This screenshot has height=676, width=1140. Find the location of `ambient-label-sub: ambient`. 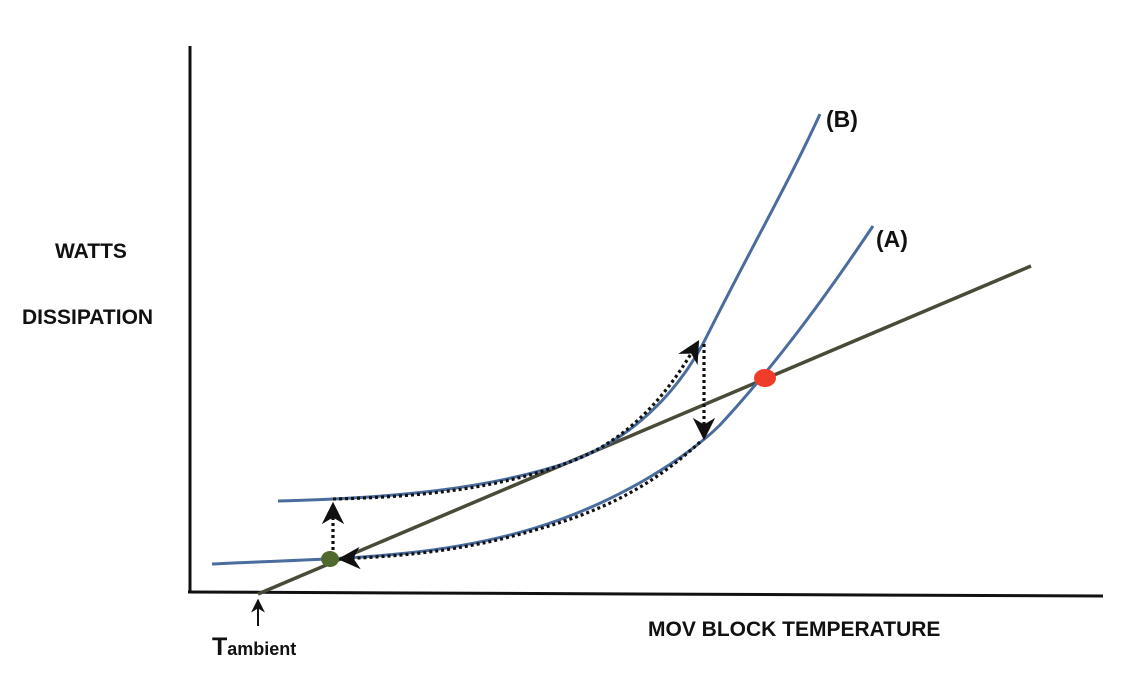

ambient-label-sub: ambient is located at coordinates (262, 649).